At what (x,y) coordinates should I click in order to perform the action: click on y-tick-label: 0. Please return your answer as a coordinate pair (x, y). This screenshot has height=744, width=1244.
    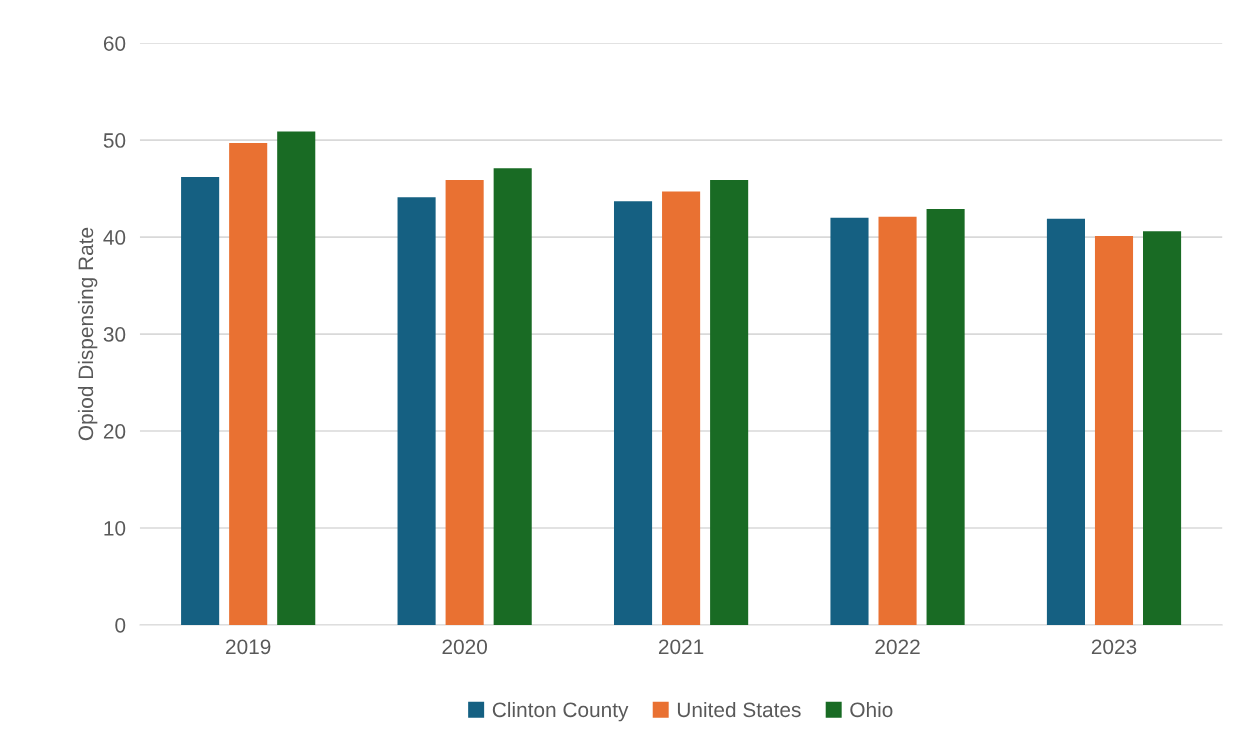
    Looking at the image, I should click on (120, 625).